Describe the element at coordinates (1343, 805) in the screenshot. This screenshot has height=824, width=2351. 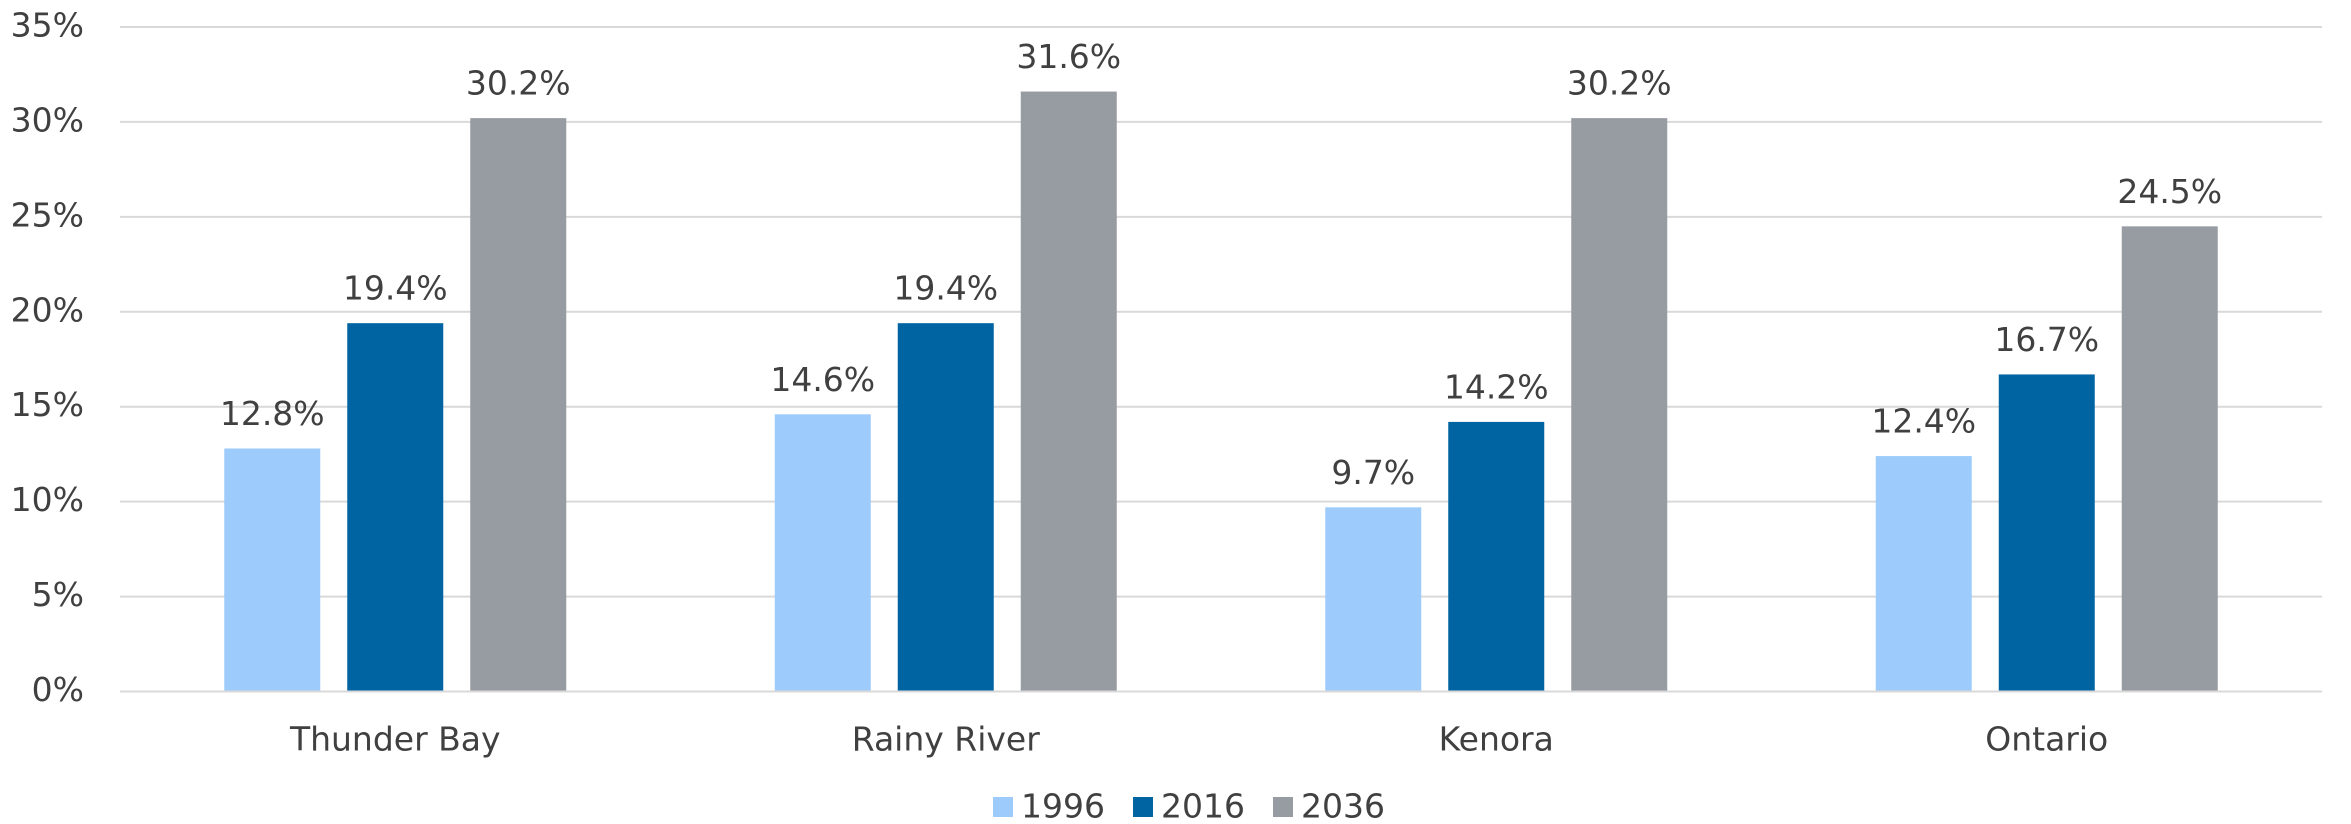
I see `legend-label: 2036` at that location.